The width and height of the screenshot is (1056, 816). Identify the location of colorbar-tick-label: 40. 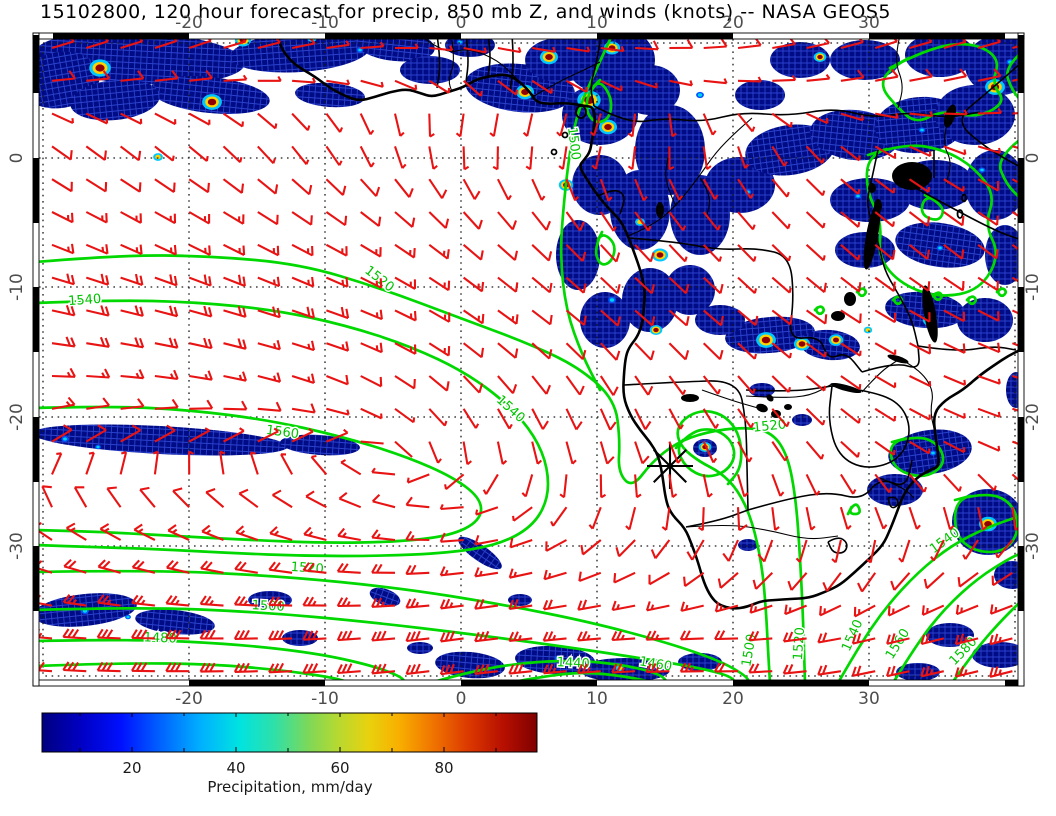
(235, 768).